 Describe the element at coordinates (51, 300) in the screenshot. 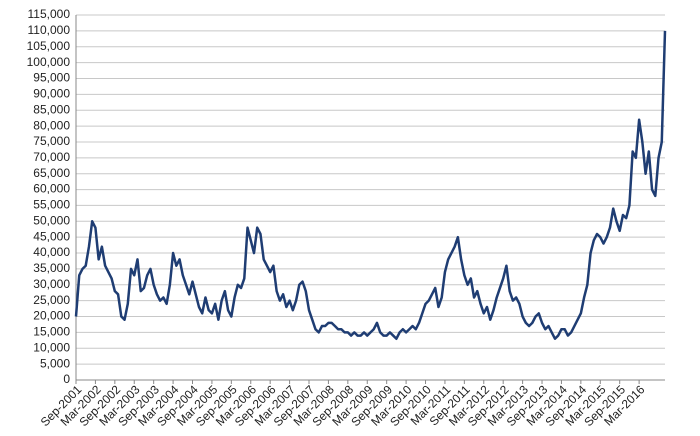

I see `y-tick-label: 25,000` at that location.